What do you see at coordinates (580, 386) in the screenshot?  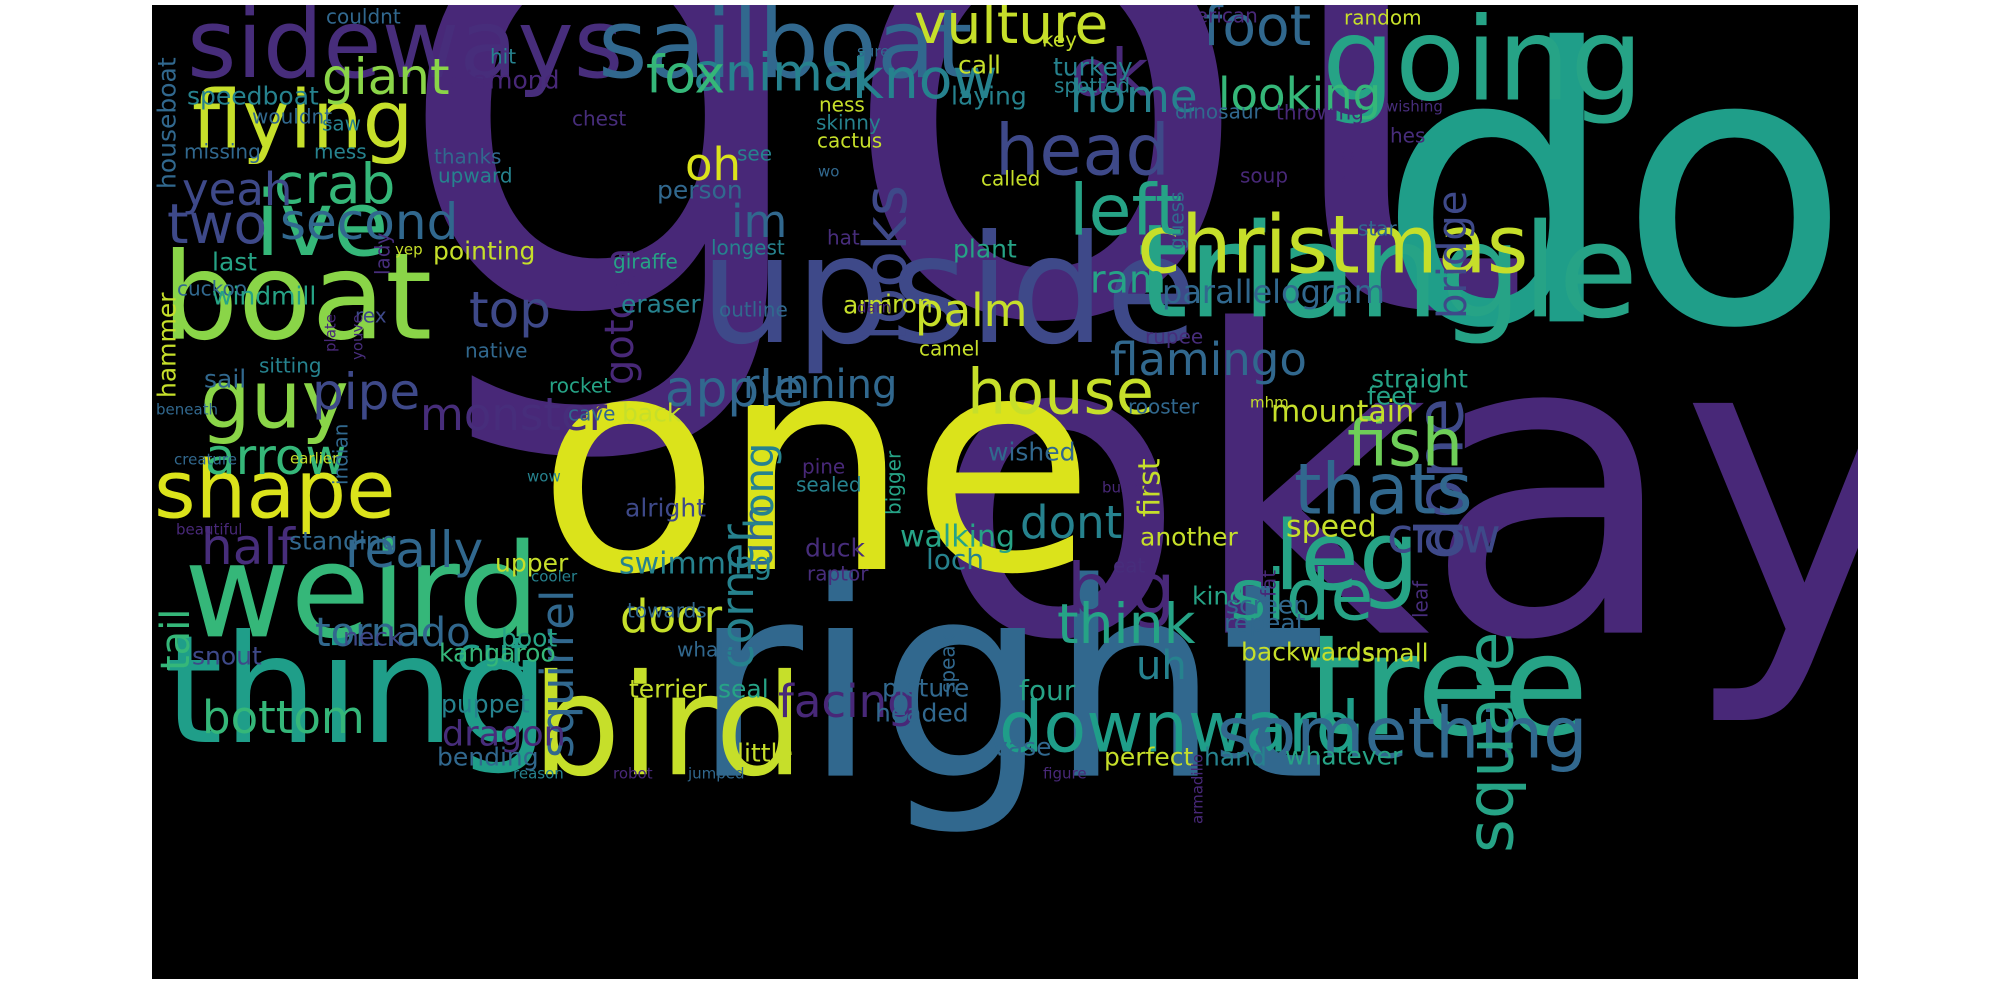 I see `word-rocket: rocket` at bounding box center [580, 386].